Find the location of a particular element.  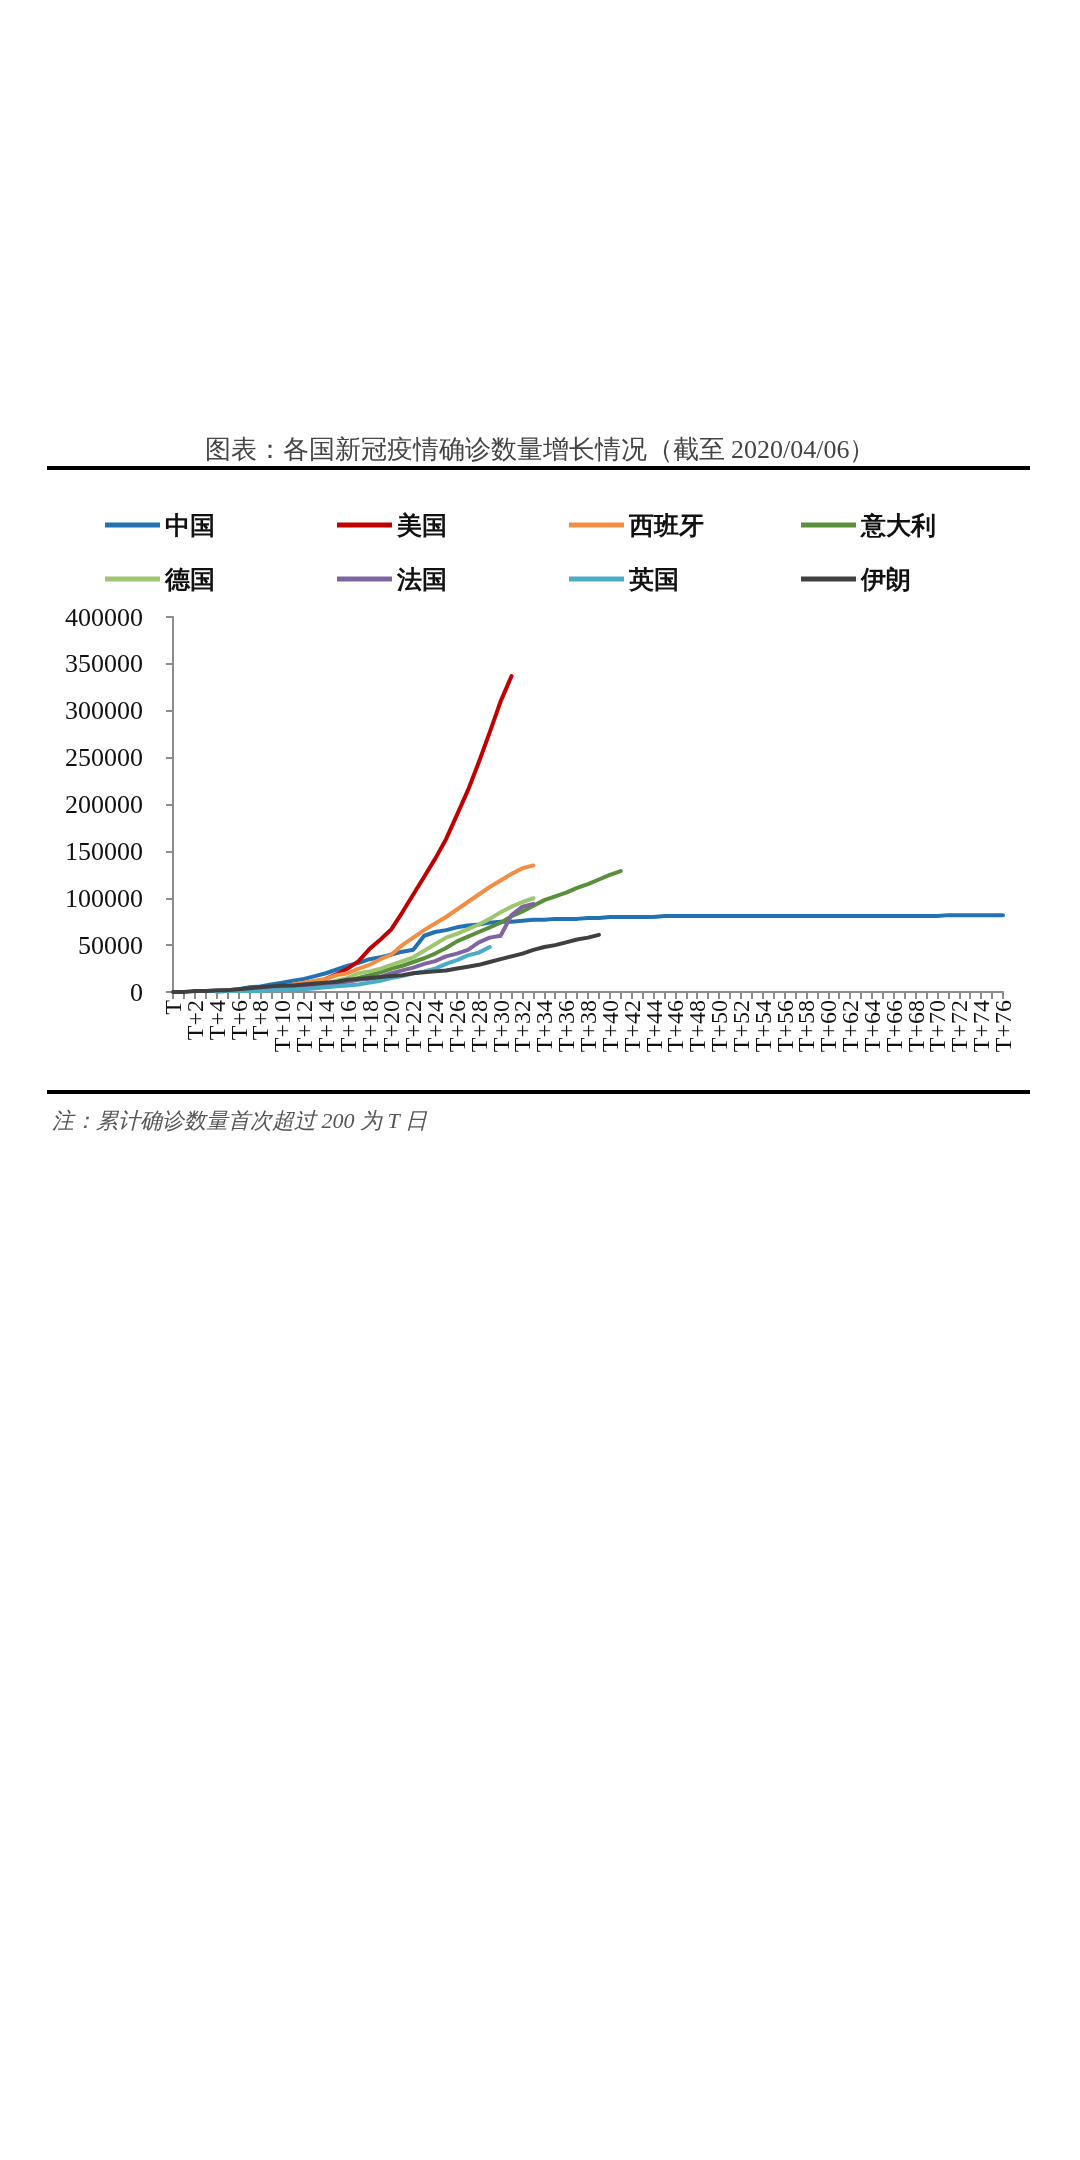

legend-label: 德国 is located at coordinates (189, 579).